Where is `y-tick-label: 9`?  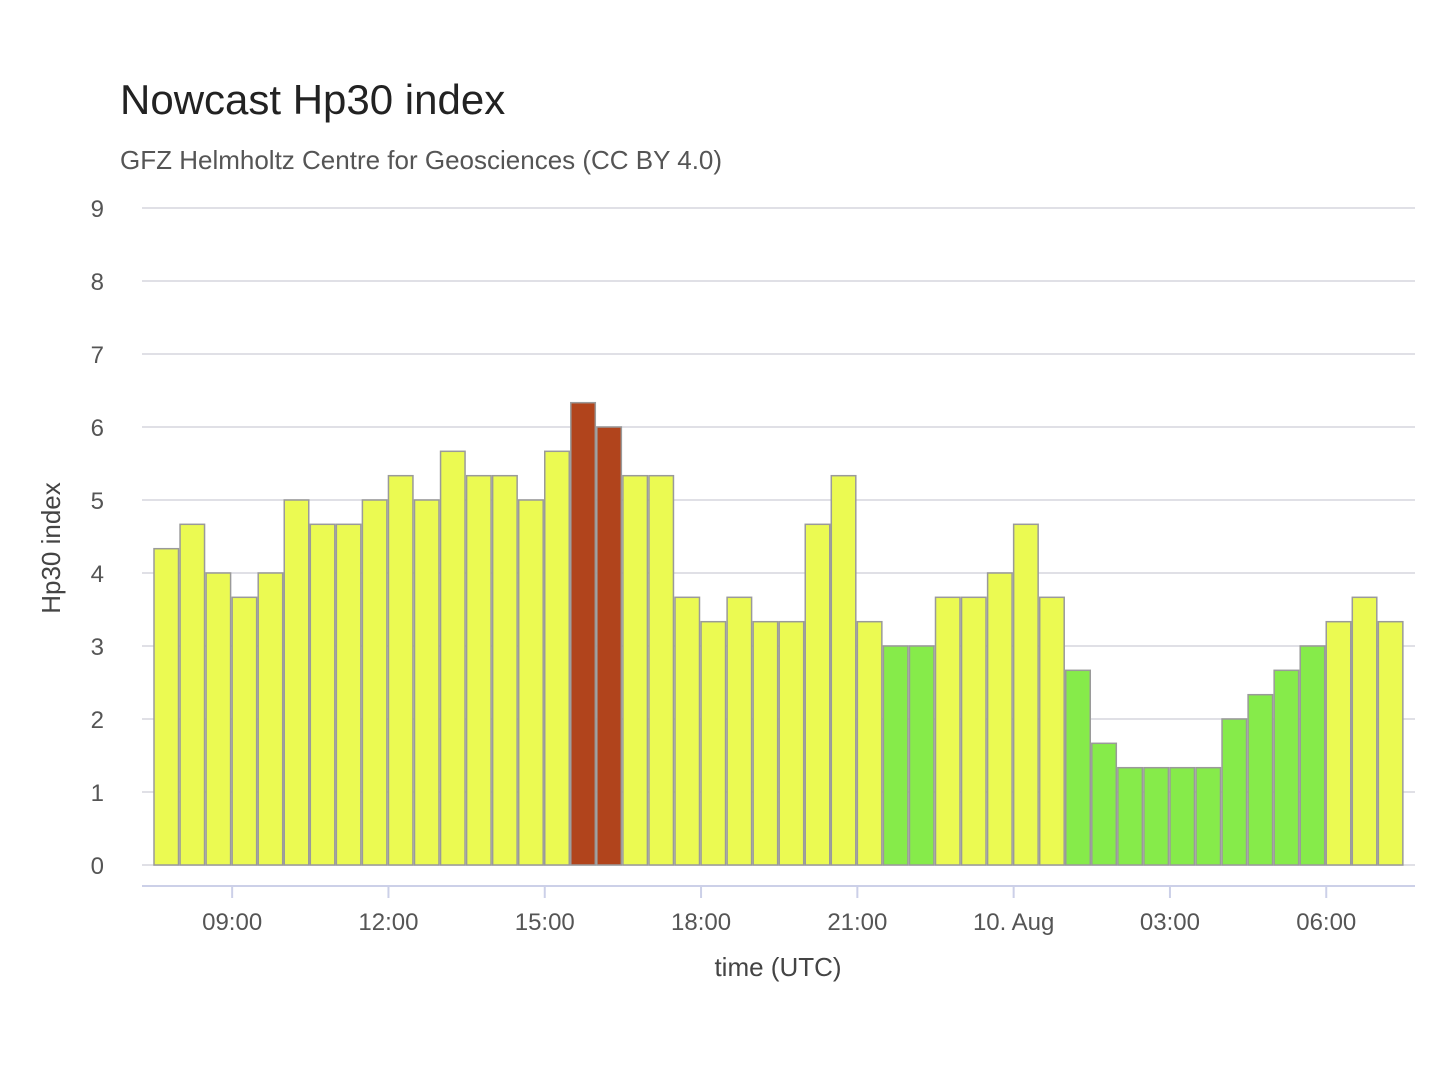
y-tick-label: 9 is located at coordinates (97, 209).